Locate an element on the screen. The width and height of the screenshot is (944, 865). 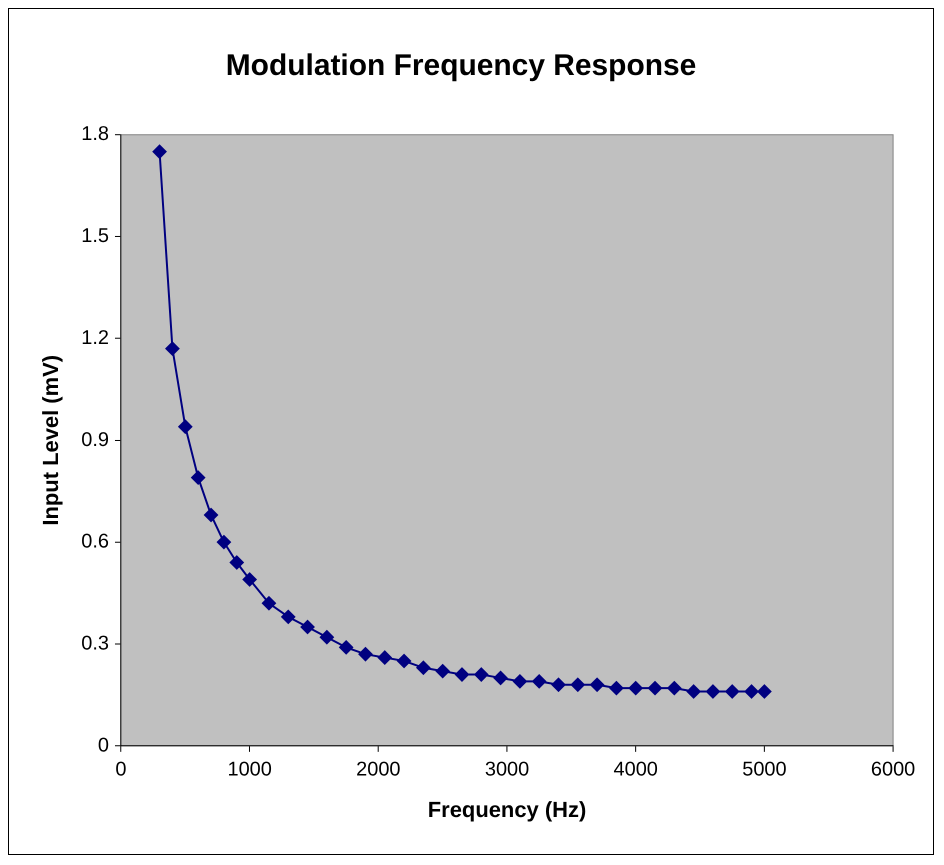
y-tick-label: 0.9 is located at coordinates (95, 439).